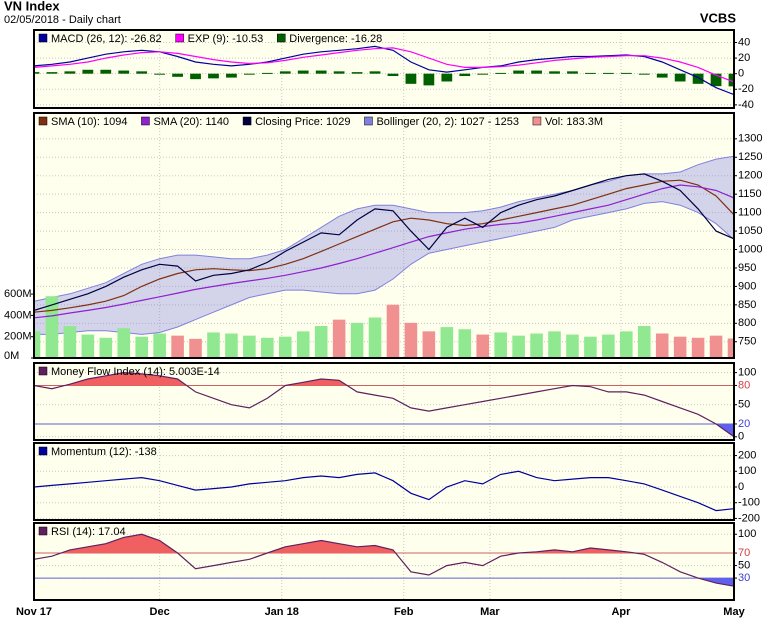 This screenshot has height=630, width=768. Describe the element at coordinates (744, 578) in the screenshot. I see `y-tick-label: 30` at that location.